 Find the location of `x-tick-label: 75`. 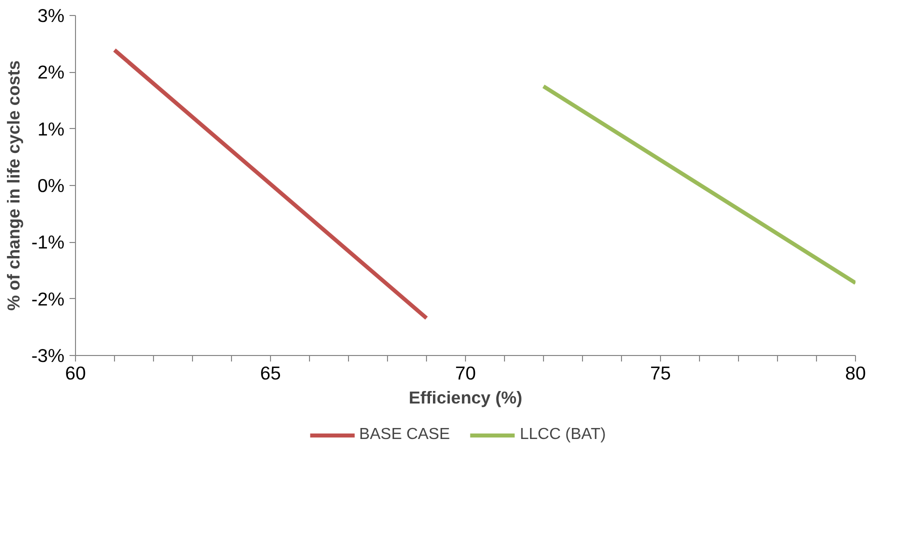

x-tick-label: 75 is located at coordinates (660, 373).